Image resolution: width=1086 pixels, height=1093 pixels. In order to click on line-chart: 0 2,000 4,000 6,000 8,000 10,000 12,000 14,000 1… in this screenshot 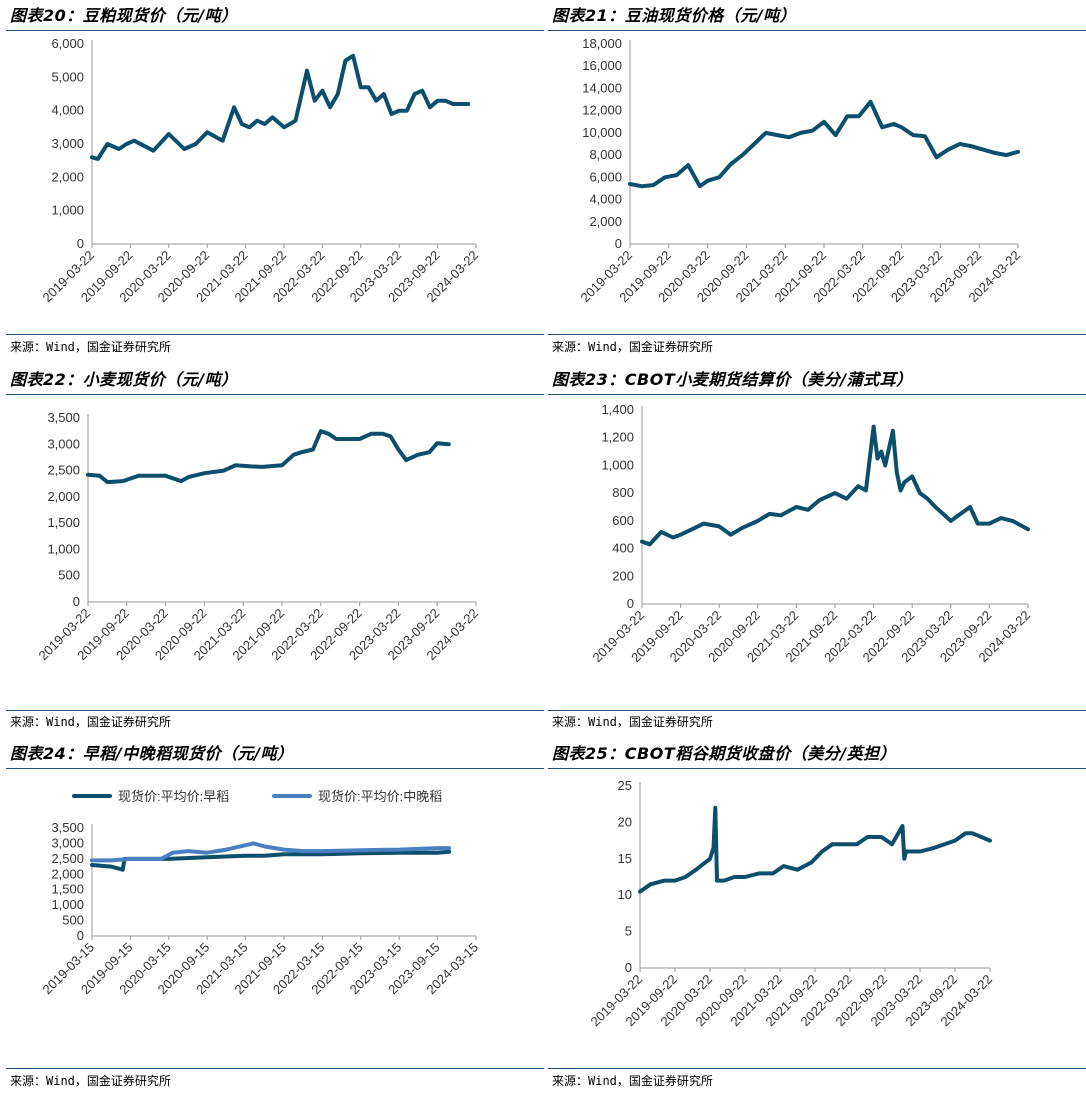, I will do `click(800, 170)`.